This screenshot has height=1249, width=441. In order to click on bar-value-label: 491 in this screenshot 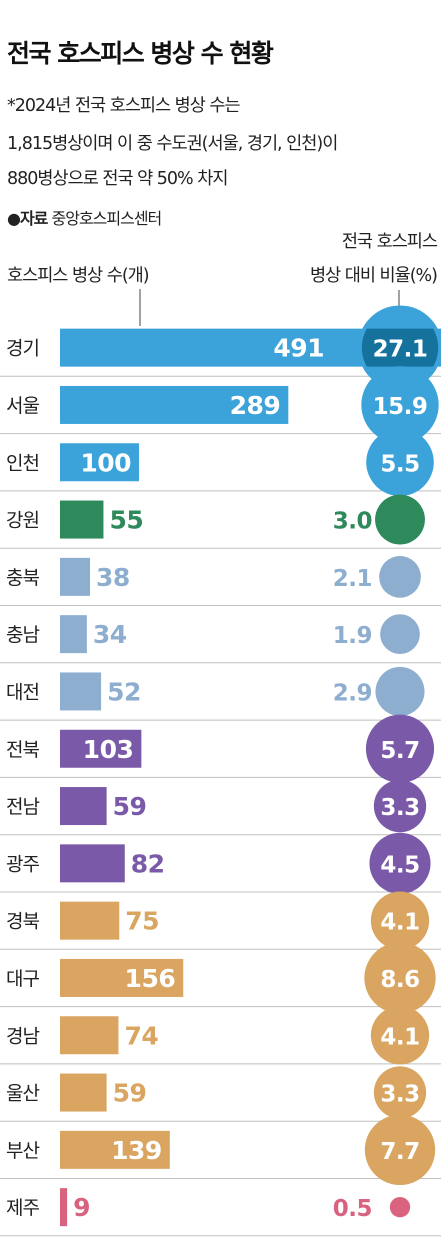, I will do `click(298, 348)`.